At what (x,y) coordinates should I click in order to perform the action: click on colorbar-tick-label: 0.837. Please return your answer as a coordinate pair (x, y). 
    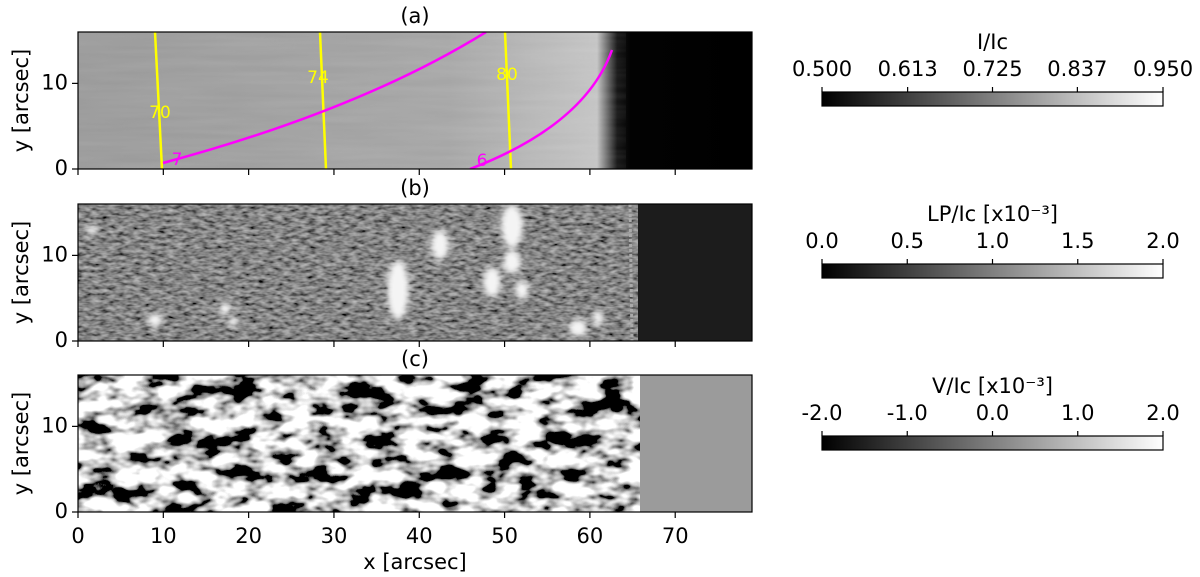
    Looking at the image, I should click on (1077, 69).